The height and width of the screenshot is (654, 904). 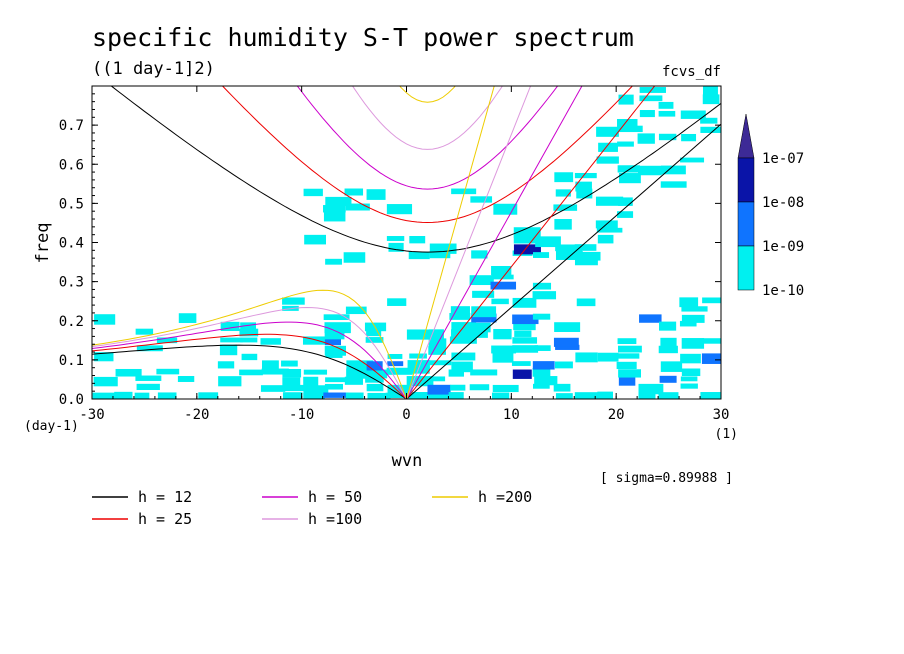 What do you see at coordinates (71, 204) in the screenshot?
I see `y-tick-label: 0.5` at bounding box center [71, 204].